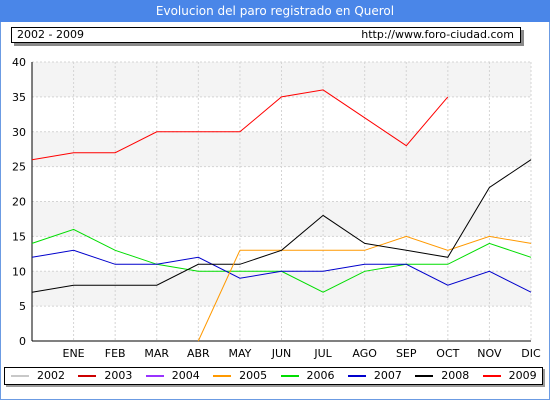 This screenshot has height=400, width=550. What do you see at coordinates (19, 236) in the screenshot?
I see `y-tick-label: 15` at bounding box center [19, 236].